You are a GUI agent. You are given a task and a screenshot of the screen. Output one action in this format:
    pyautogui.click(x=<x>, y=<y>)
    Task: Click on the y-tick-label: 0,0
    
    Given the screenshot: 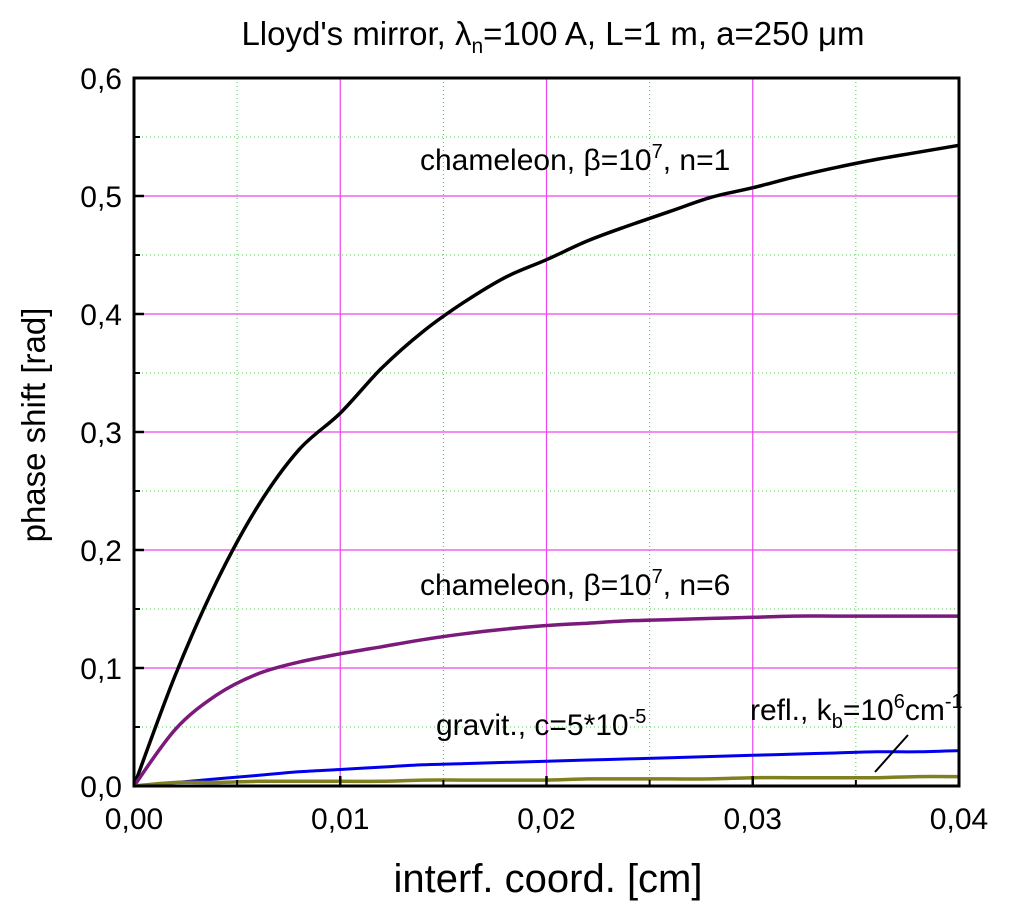 What is the action you would take?
    pyautogui.click(x=101, y=787)
    